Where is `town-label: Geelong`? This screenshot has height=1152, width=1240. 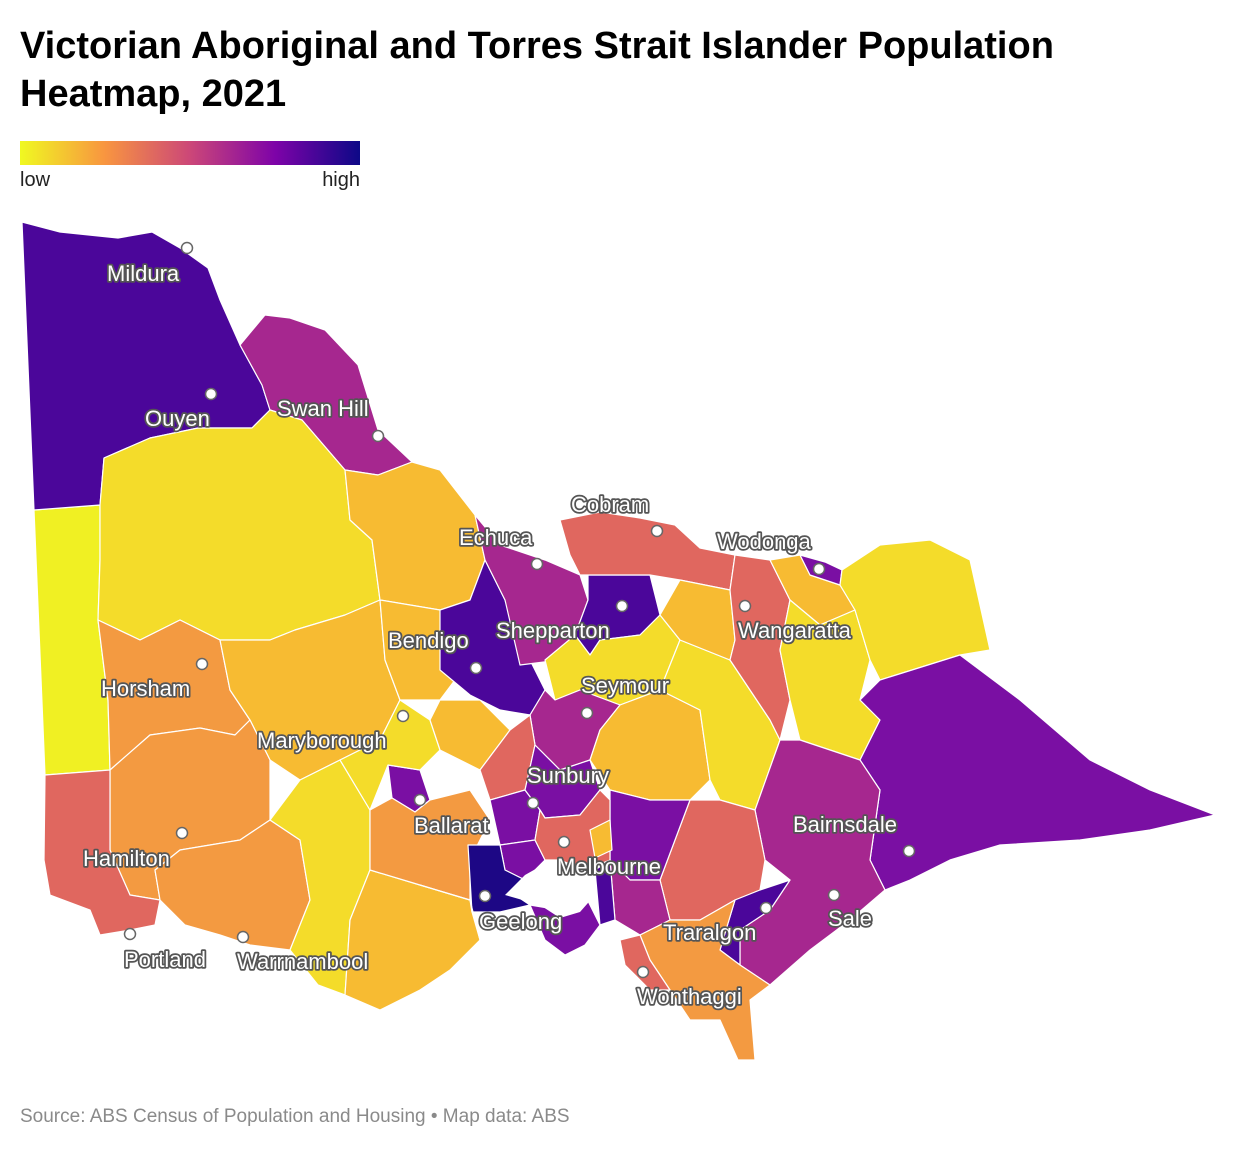
town-label: Geelong is located at coordinates (520, 921).